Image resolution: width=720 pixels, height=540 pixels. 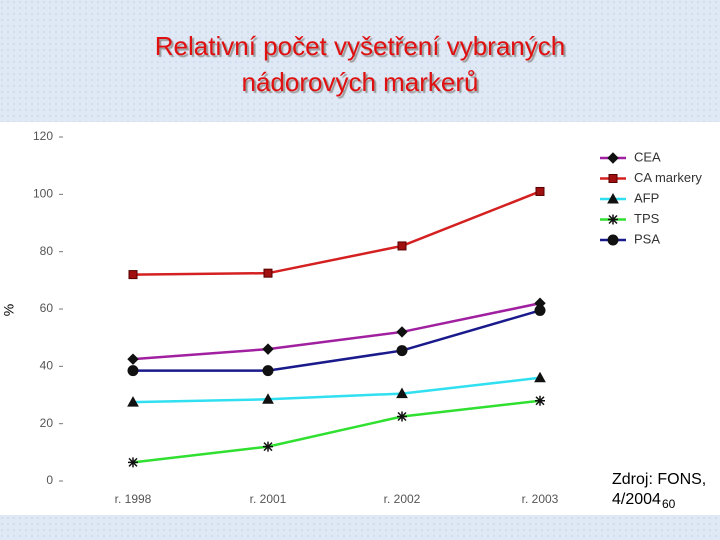 What do you see at coordinates (636, 499) in the screenshot?
I see `source: 4/2004` at bounding box center [636, 499].